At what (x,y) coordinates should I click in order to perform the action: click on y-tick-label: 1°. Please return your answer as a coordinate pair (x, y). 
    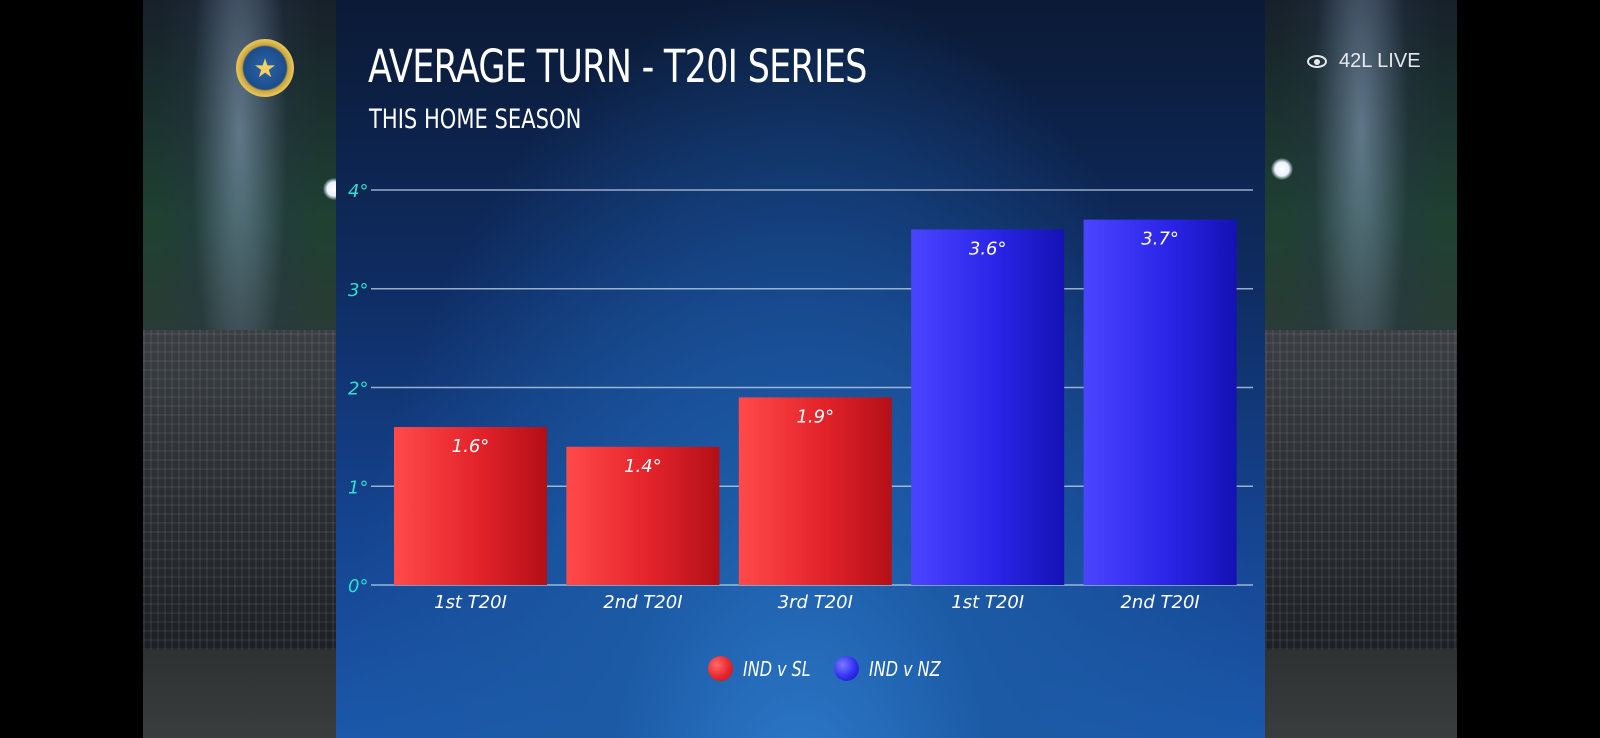
    Looking at the image, I should click on (358, 487).